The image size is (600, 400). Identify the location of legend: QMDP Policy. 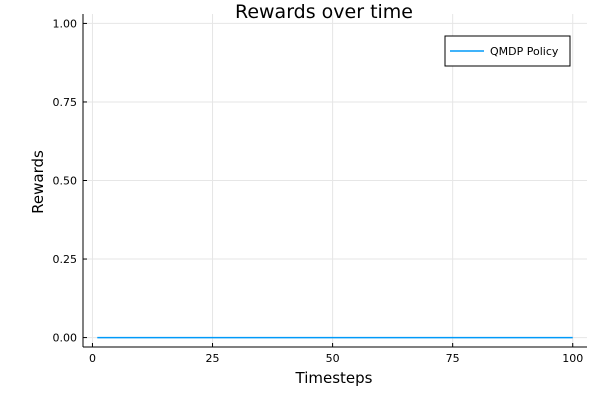
(507, 51).